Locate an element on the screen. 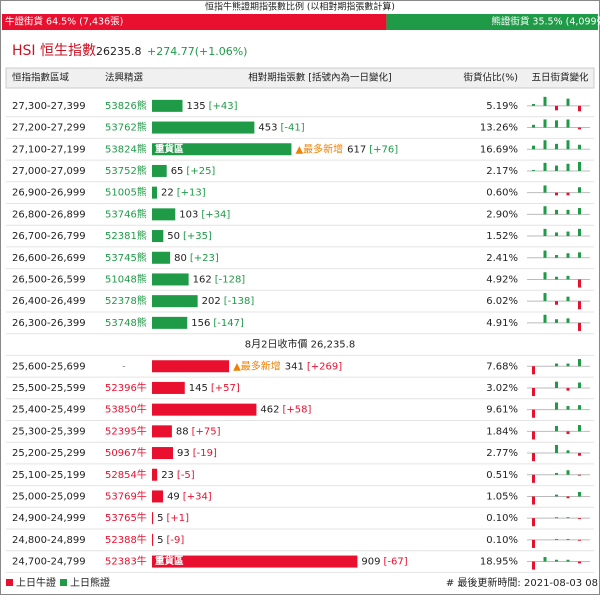  zone: 24,700-24,799 is located at coordinates (49, 562).